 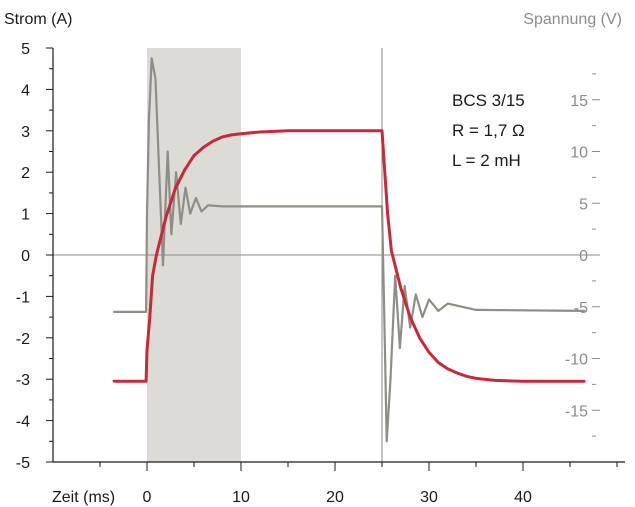 What do you see at coordinates (38, 19) in the screenshot?
I see `left-axis-label: Strom (A)` at bounding box center [38, 19].